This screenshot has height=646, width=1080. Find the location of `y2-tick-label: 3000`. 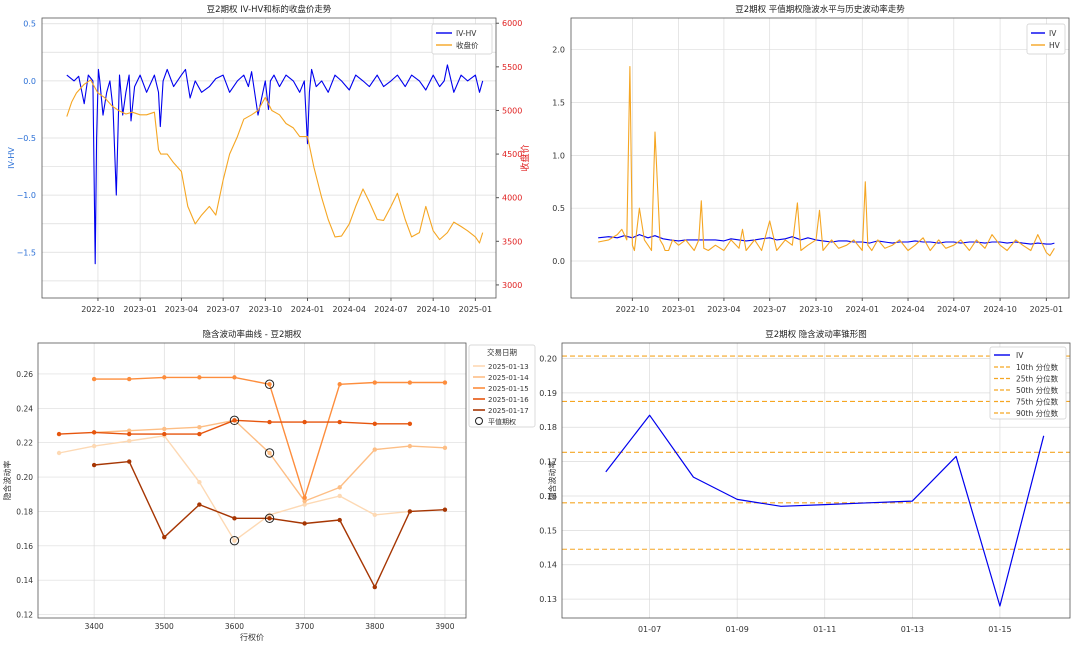

y2-tick-label: 3000 is located at coordinates (512, 285).